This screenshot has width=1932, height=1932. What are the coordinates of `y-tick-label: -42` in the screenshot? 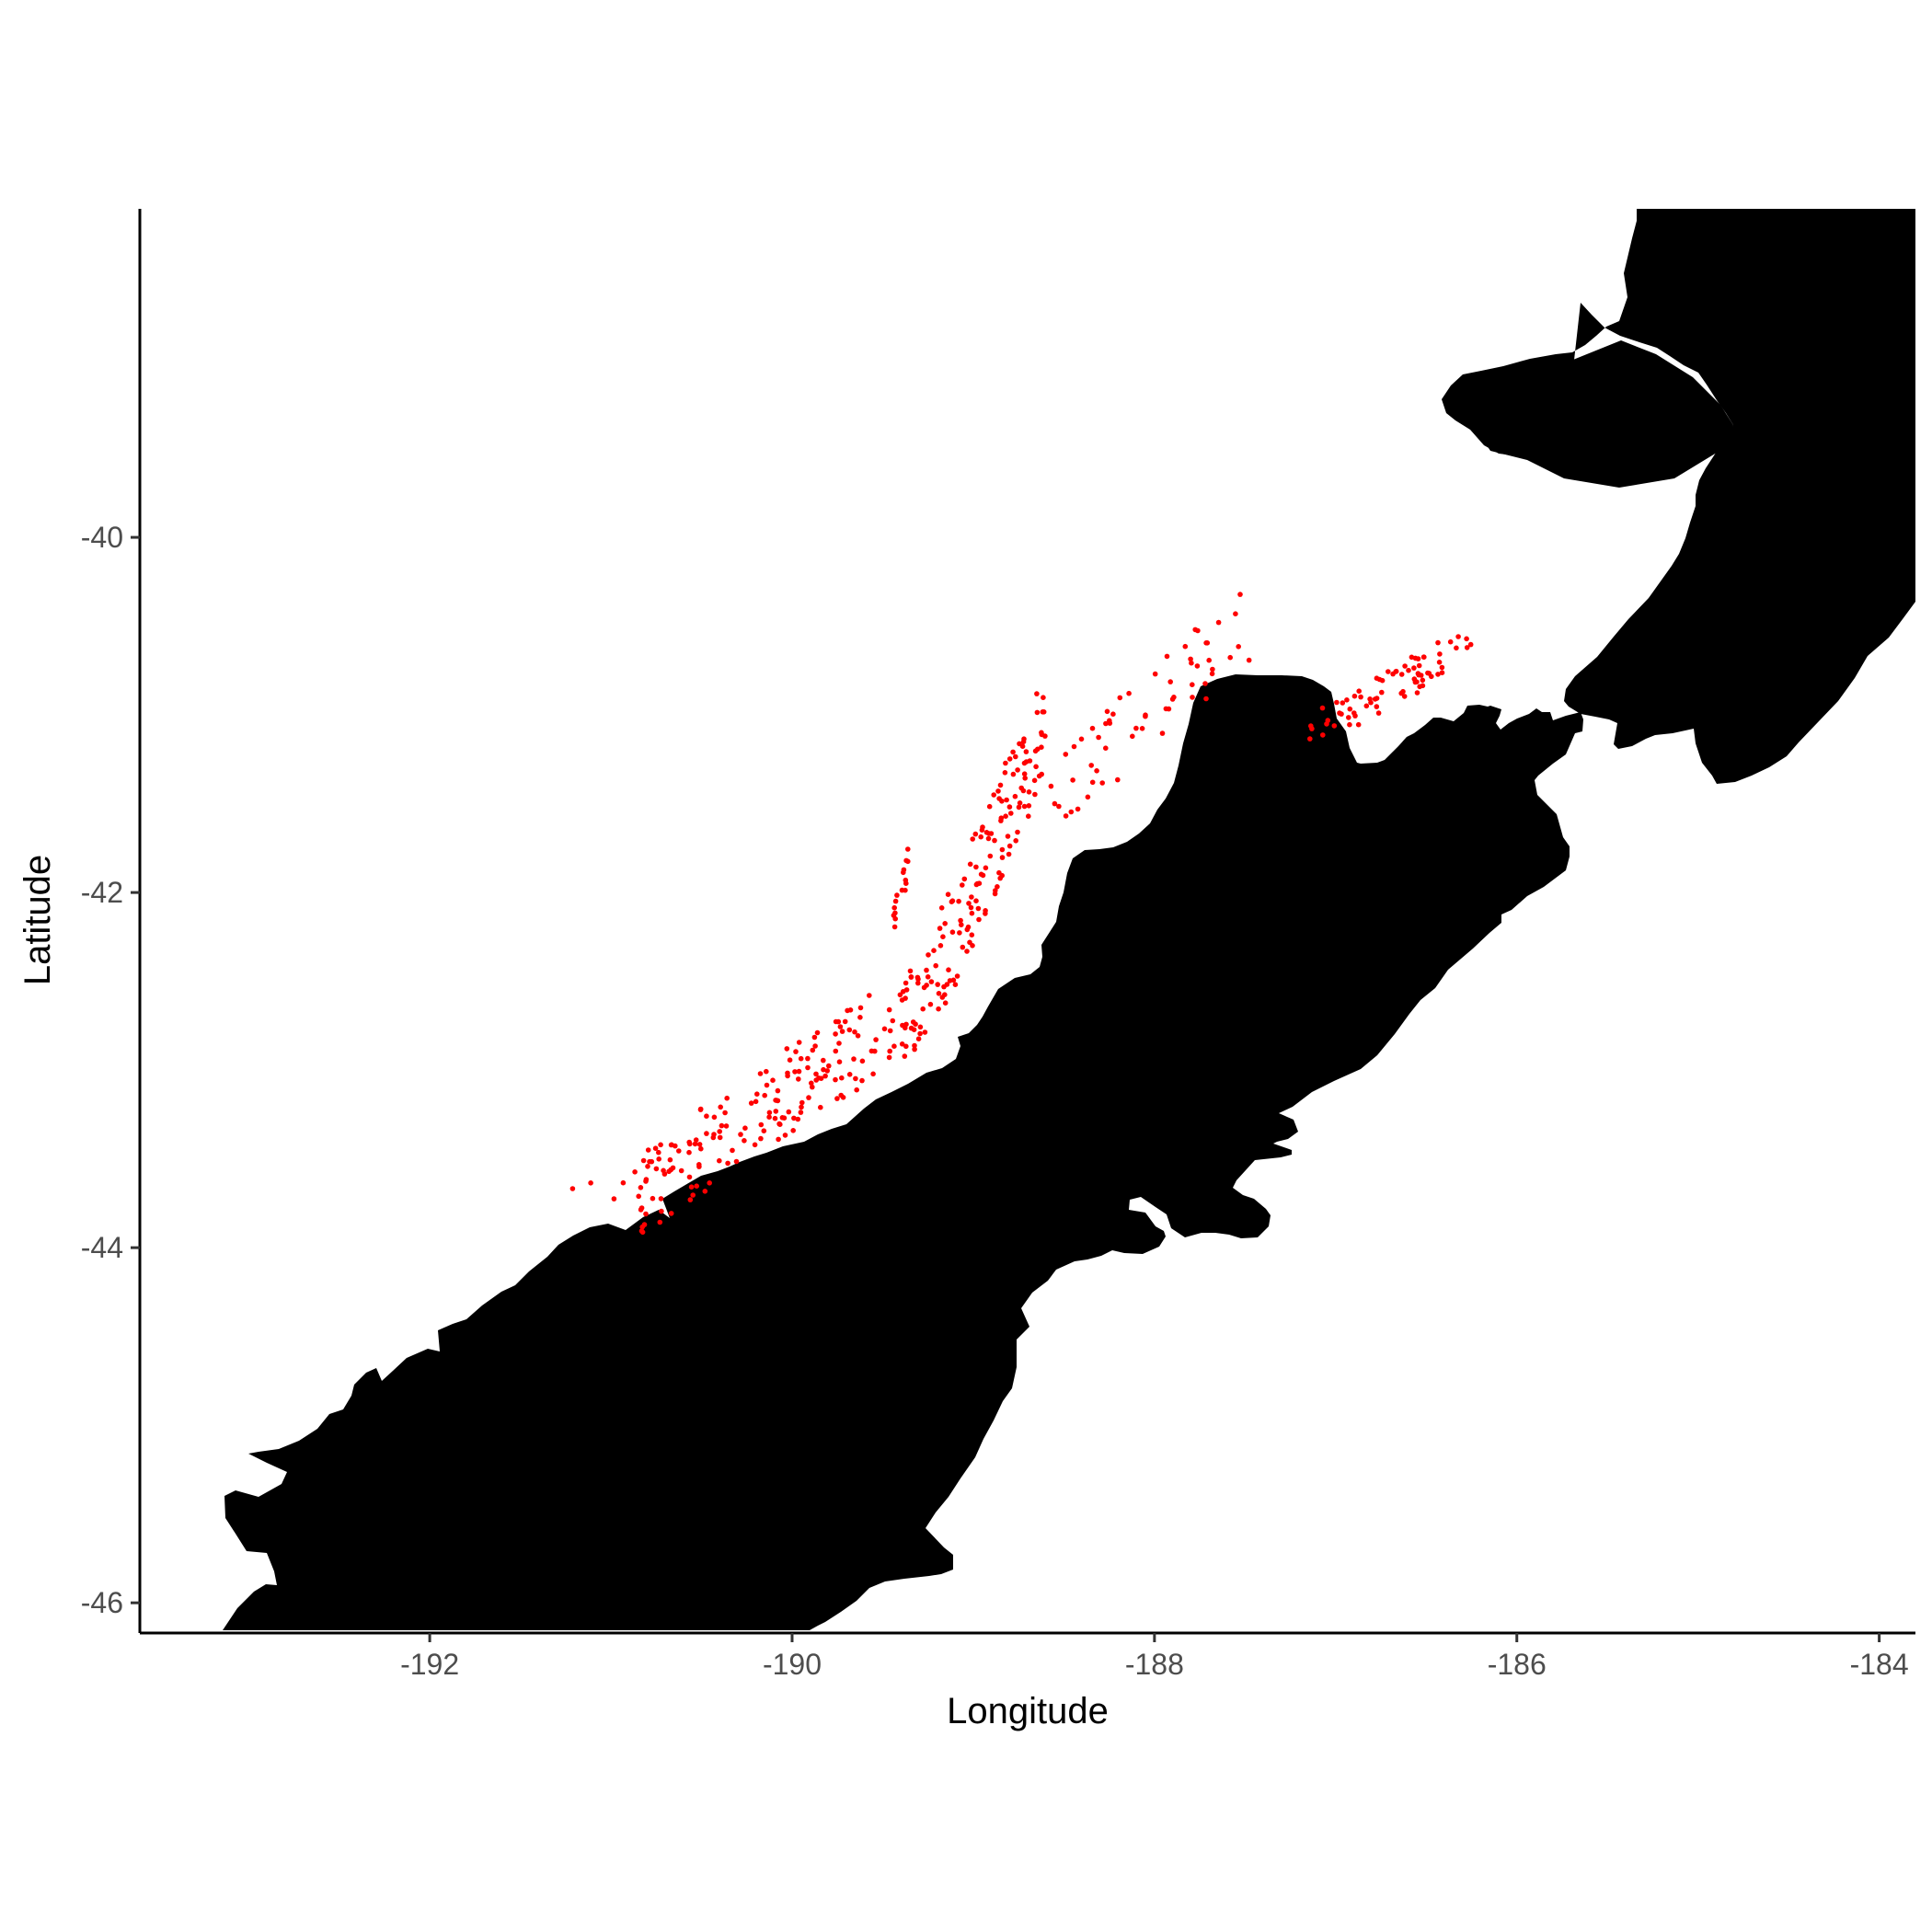 It's located at (102, 892).